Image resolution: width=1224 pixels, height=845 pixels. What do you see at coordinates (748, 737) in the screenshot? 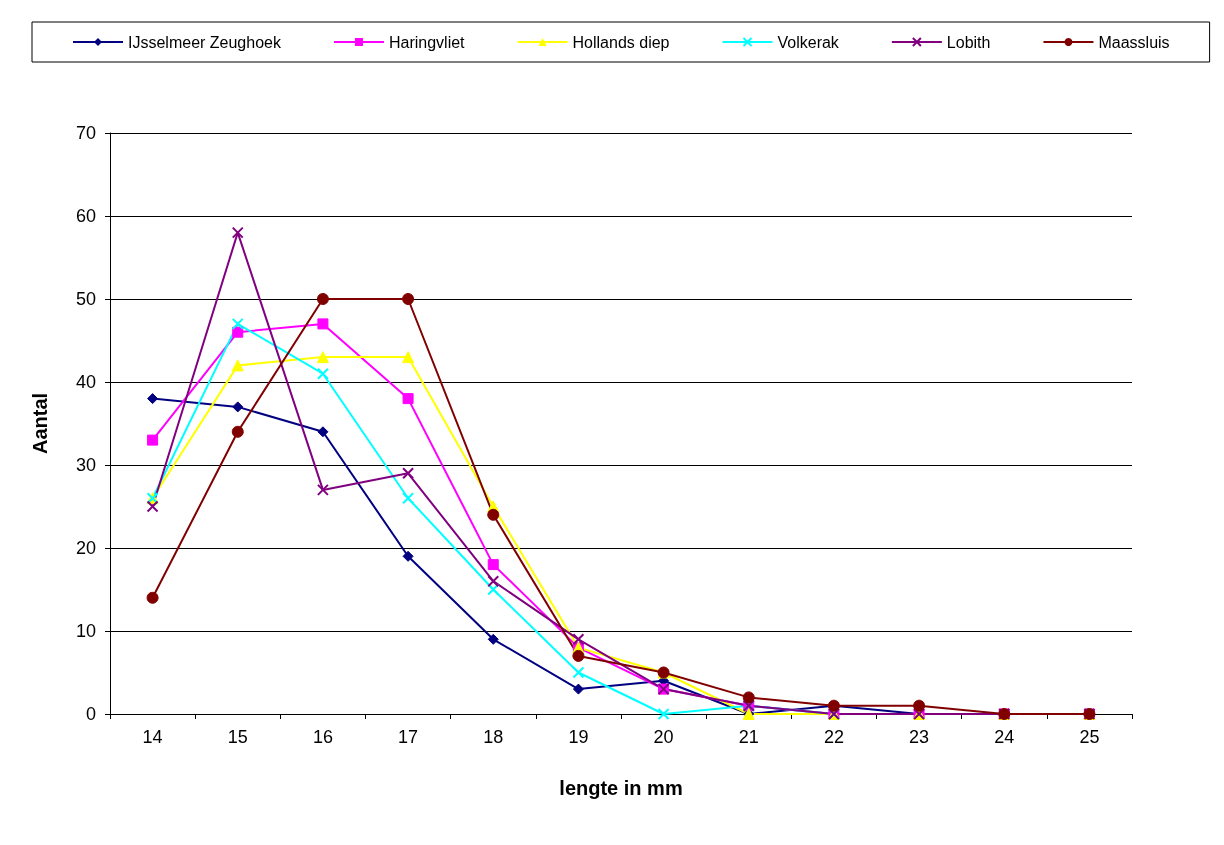
I see `x-tick-label: 21` at bounding box center [748, 737].